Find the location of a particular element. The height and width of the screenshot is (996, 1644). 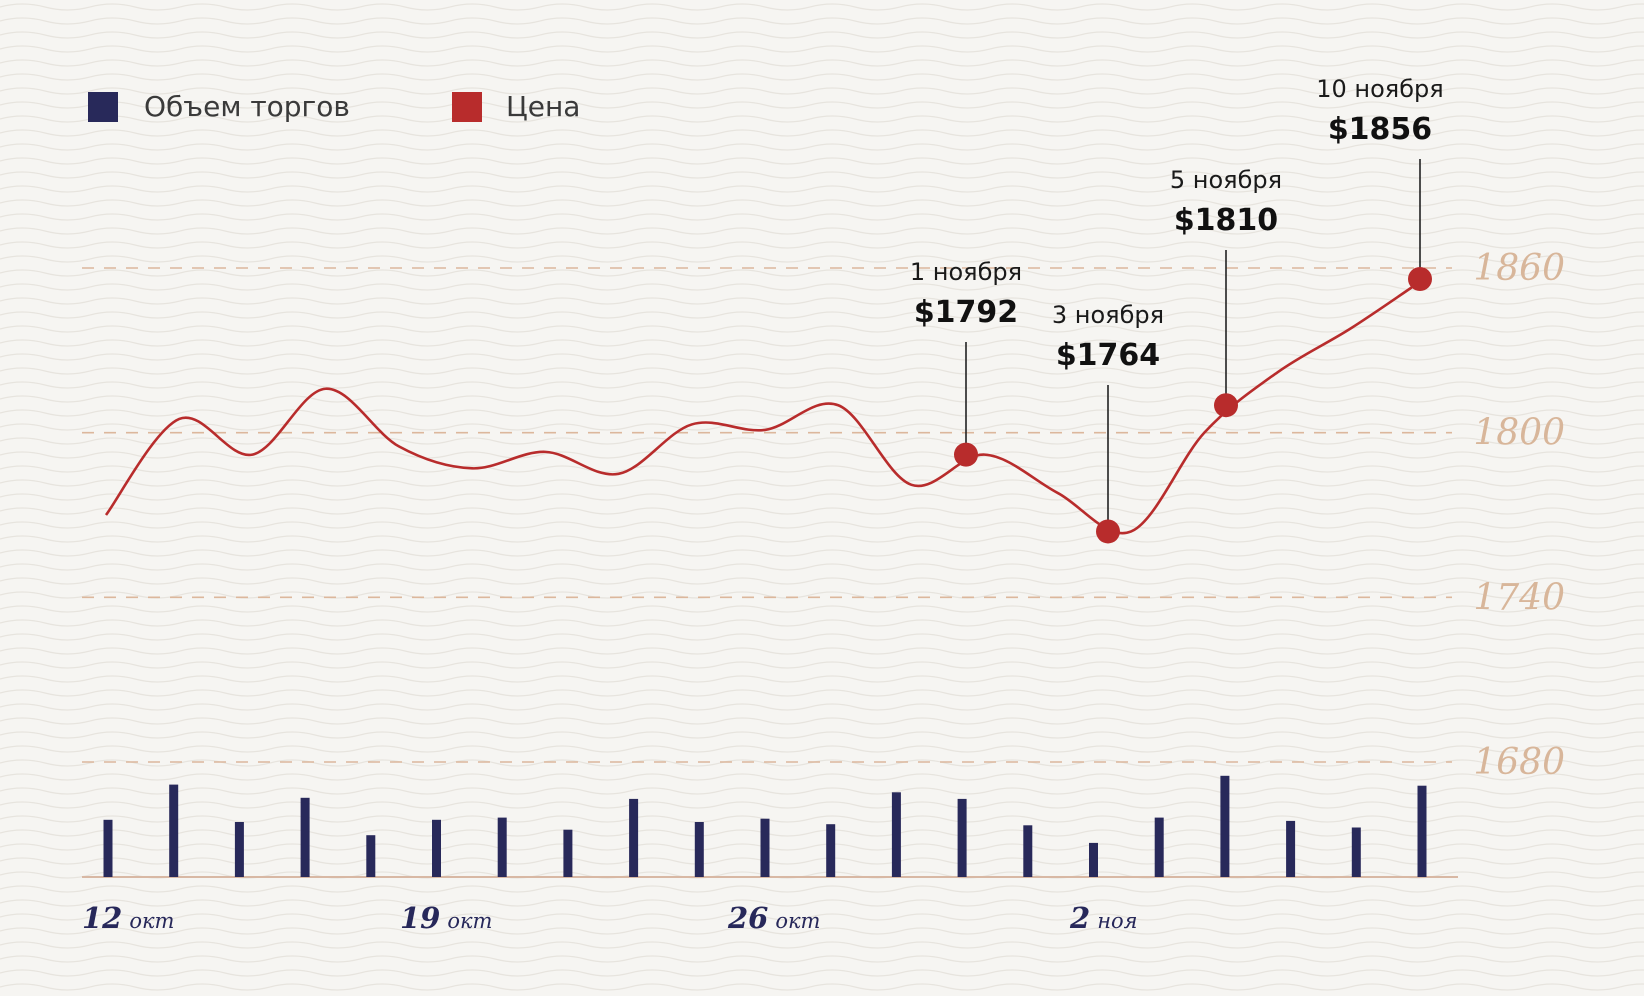

annotation-date: 10 ноября is located at coordinates (1379, 89).